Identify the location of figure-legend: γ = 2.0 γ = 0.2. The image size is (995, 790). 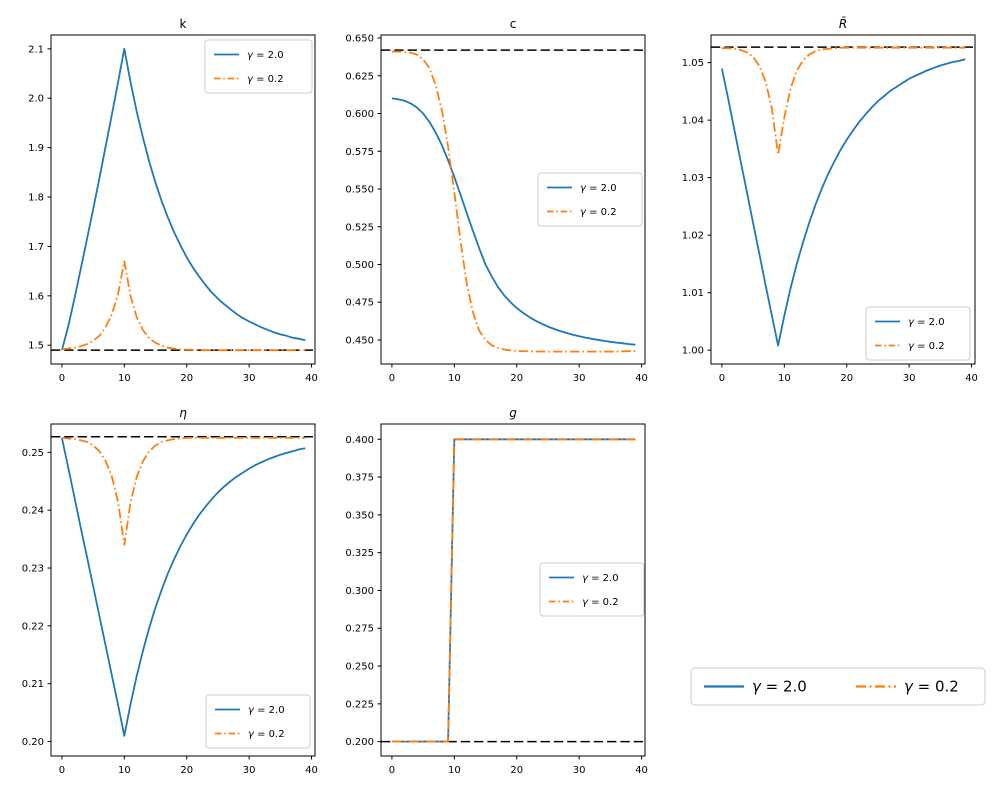
(838, 686).